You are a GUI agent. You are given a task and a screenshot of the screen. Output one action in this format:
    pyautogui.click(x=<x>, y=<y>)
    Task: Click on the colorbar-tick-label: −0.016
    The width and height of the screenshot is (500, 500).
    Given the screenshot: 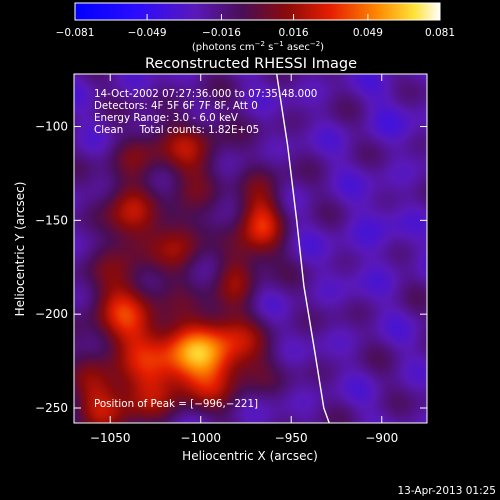 What is the action you would take?
    pyautogui.click(x=221, y=33)
    